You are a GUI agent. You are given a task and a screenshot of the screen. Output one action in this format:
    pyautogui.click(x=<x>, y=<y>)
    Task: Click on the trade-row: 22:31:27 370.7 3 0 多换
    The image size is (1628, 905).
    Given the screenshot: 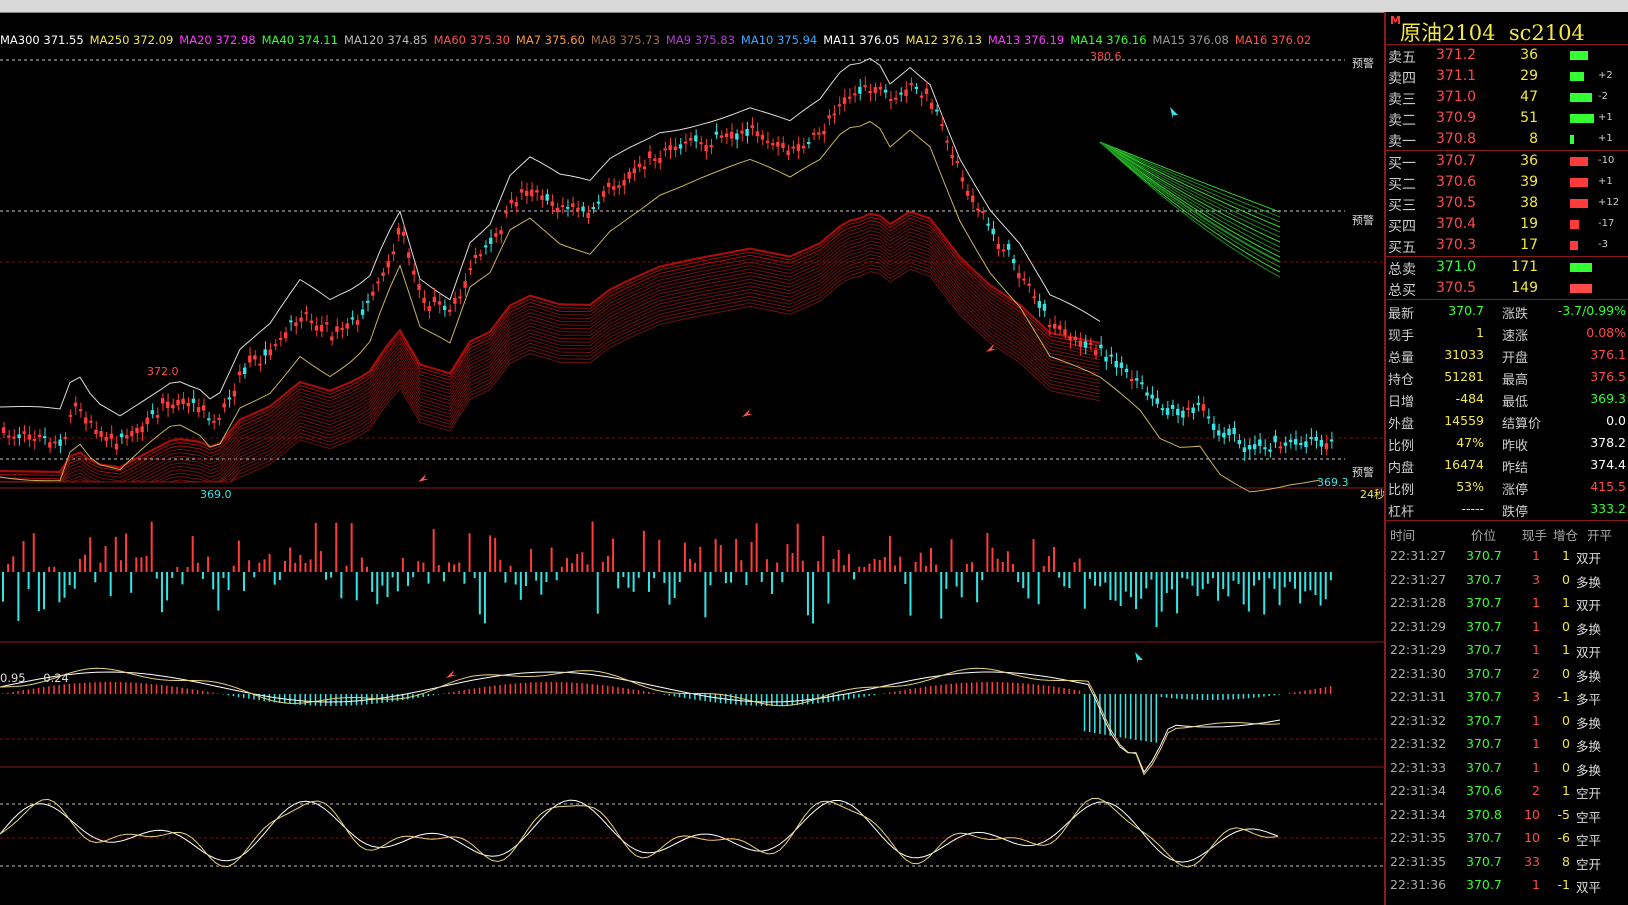 What is the action you would take?
    pyautogui.click(x=1507, y=579)
    